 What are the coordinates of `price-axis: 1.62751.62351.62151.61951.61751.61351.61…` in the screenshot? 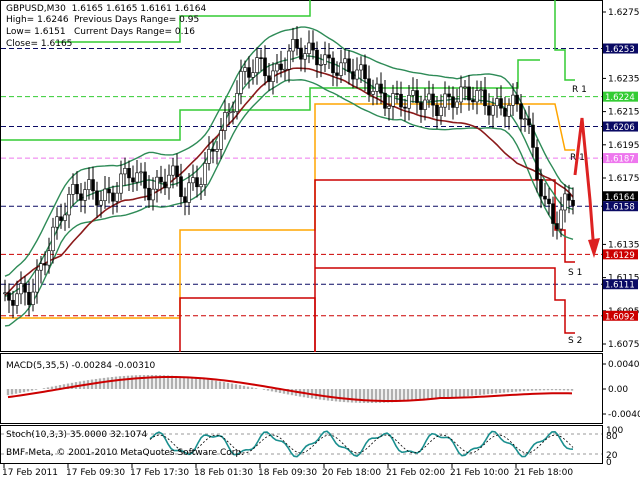 It's located at (621, 179).